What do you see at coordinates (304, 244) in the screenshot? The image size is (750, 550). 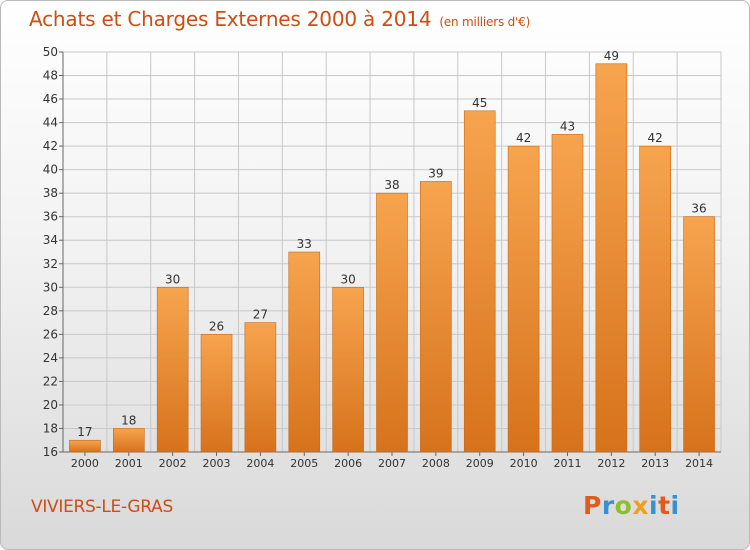 I see `data-label: 33` at bounding box center [304, 244].